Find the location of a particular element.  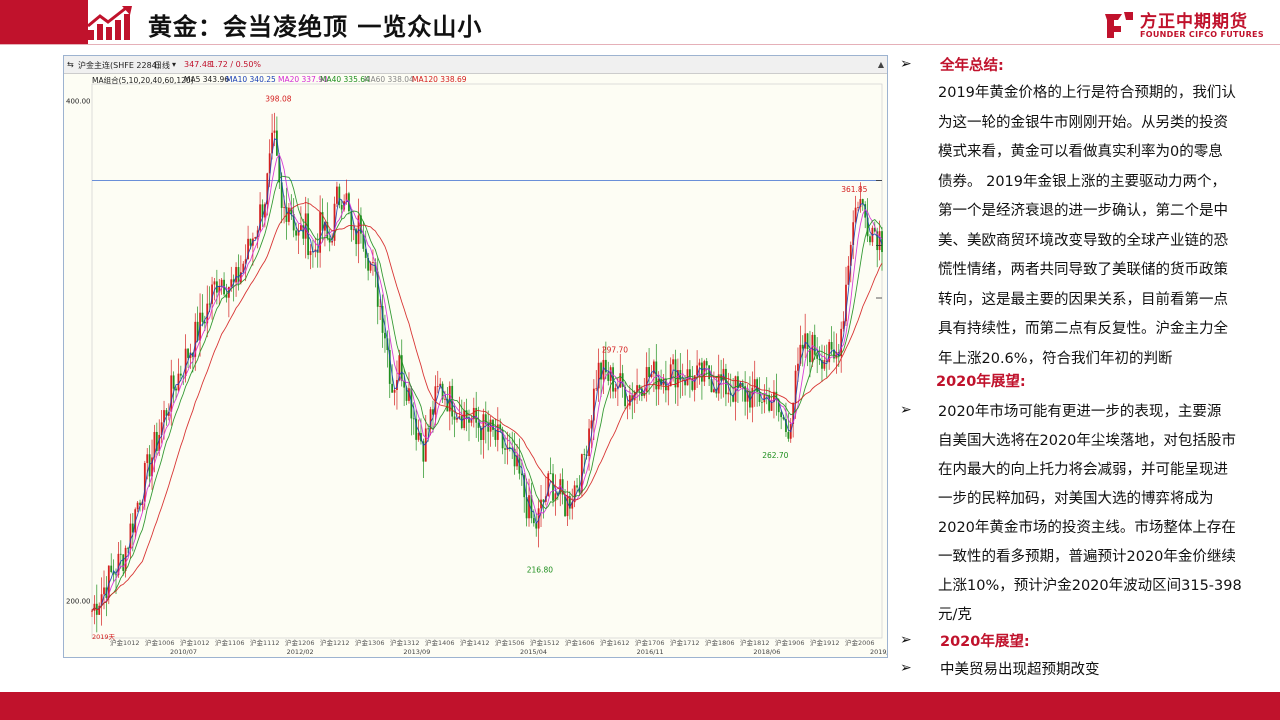

x-date-label: 2016/11 is located at coordinates (650, 652).